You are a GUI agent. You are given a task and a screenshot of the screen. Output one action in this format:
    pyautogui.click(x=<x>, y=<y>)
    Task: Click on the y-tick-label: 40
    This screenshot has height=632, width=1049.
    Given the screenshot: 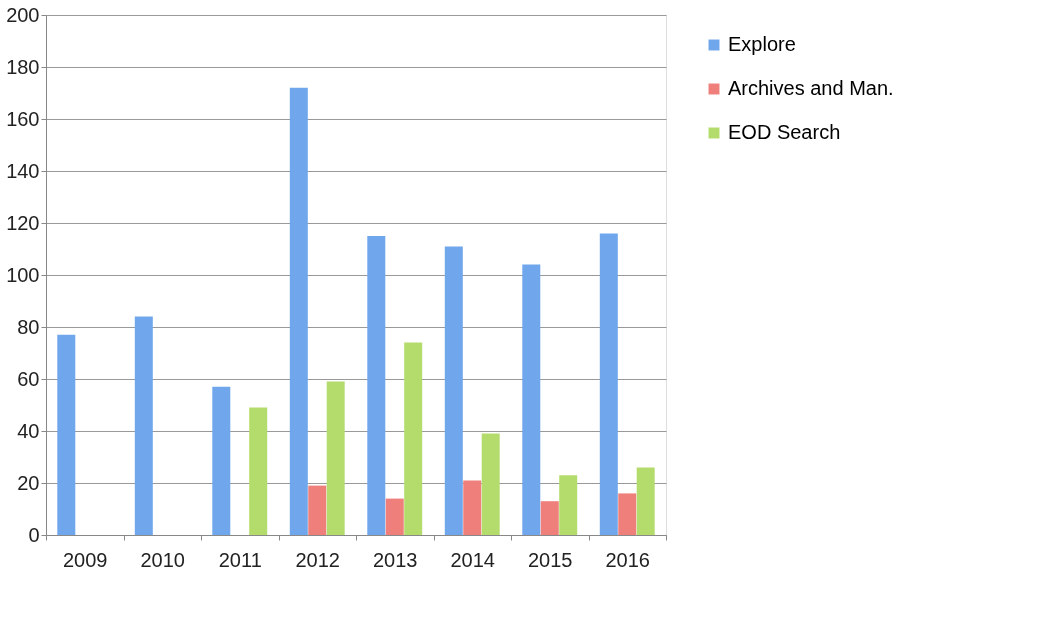 What is the action you would take?
    pyautogui.click(x=28, y=430)
    